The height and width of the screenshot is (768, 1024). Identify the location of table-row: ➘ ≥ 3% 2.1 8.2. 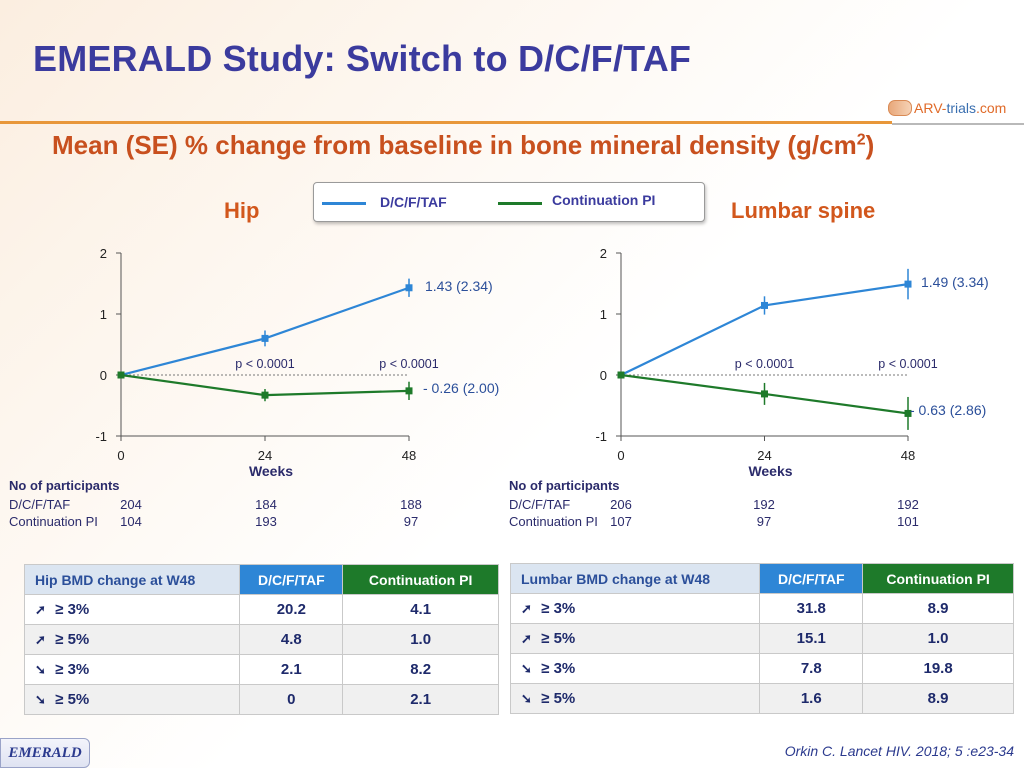
(261, 669).